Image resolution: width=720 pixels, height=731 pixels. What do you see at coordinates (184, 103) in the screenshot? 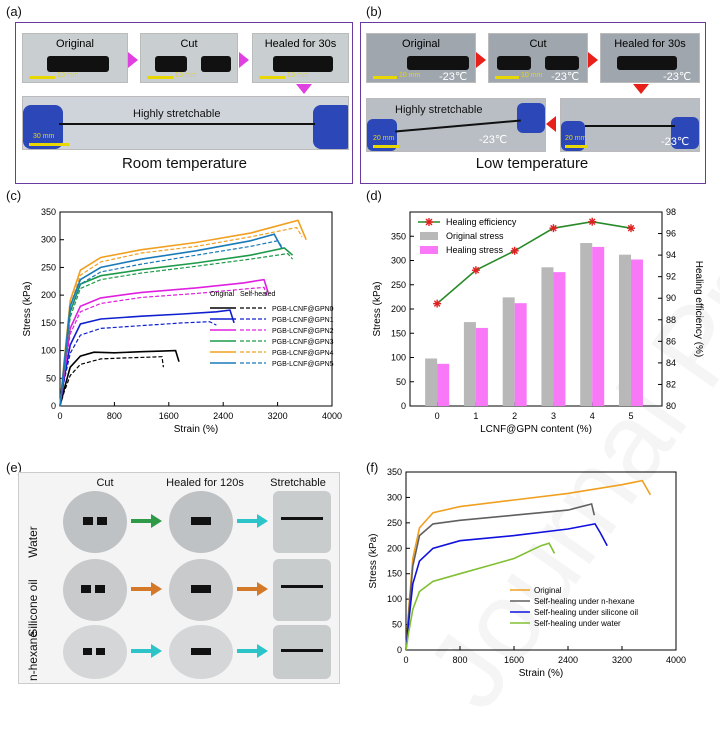
I see `panel-a-frame` at bounding box center [184, 103].